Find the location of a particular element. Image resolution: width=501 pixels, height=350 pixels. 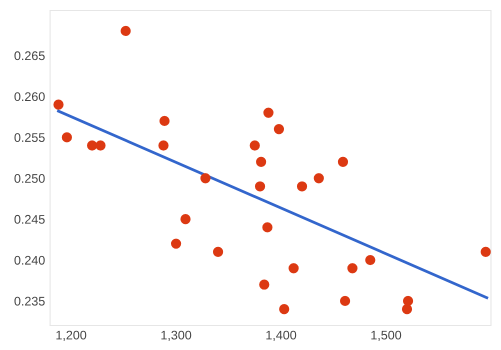

y-tick-label: 0.260 is located at coordinates (29, 97).